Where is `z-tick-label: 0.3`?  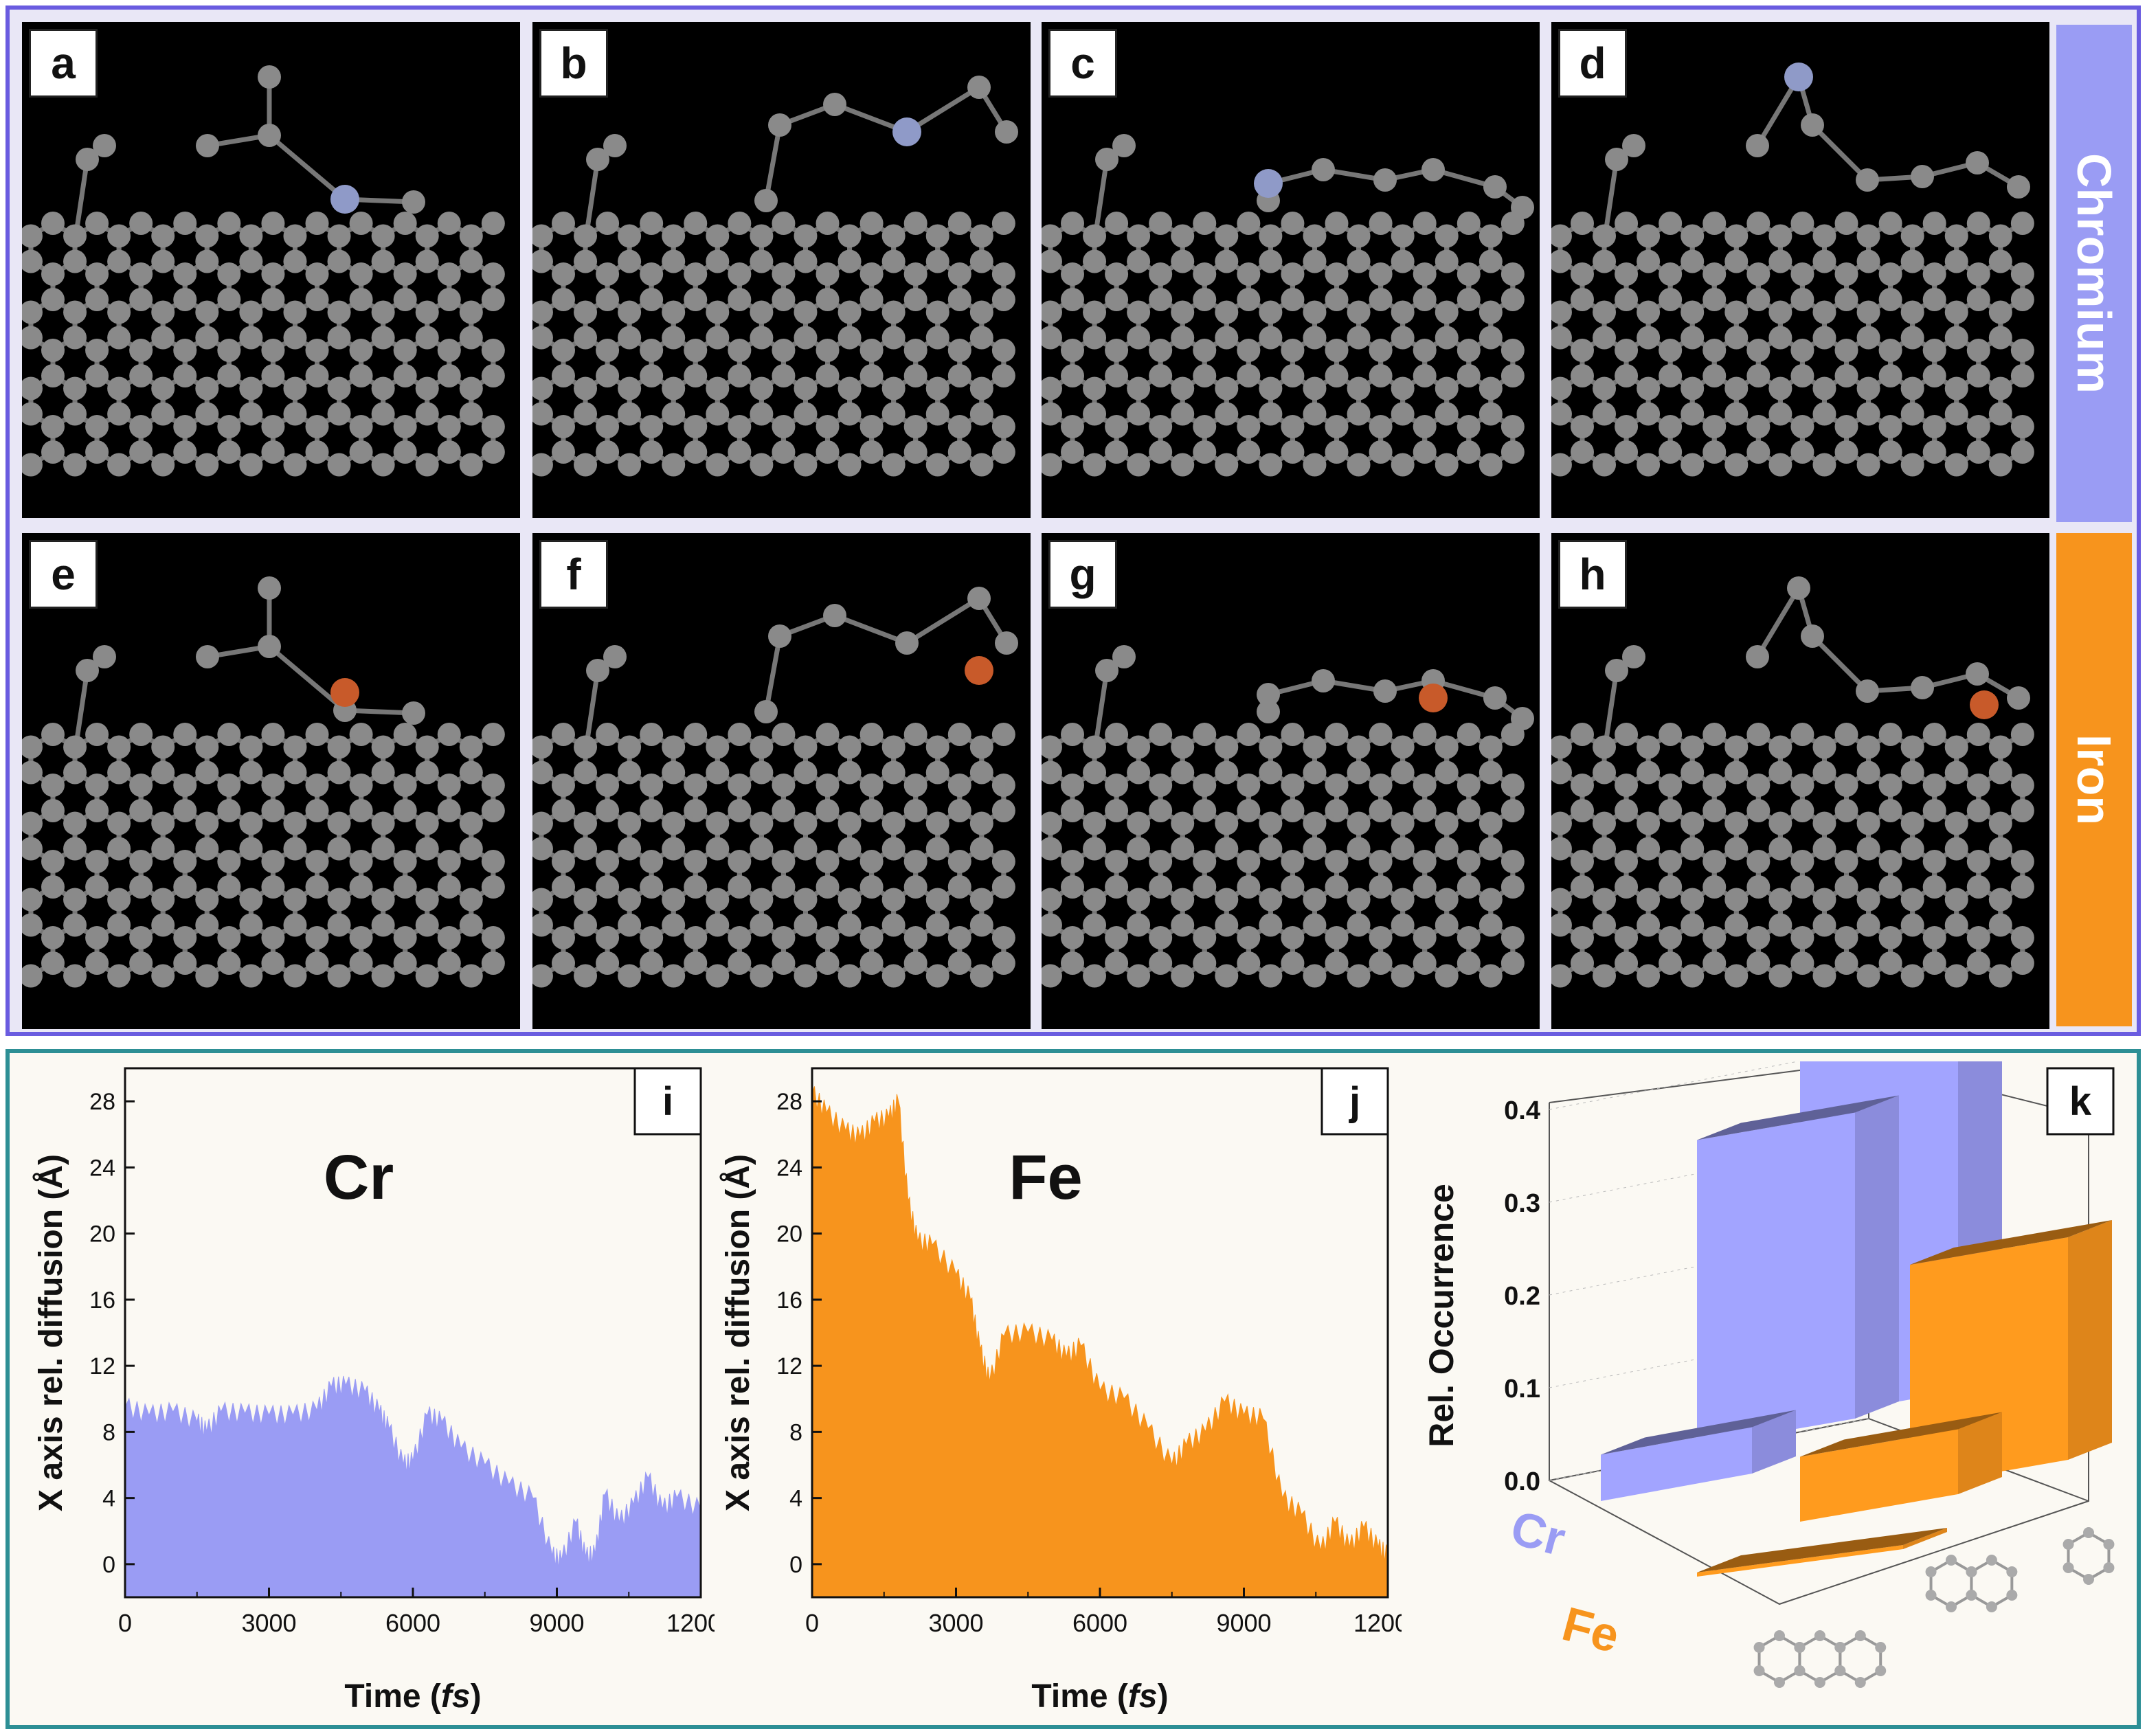
z-tick-label: 0.3 is located at coordinates (1522, 1203).